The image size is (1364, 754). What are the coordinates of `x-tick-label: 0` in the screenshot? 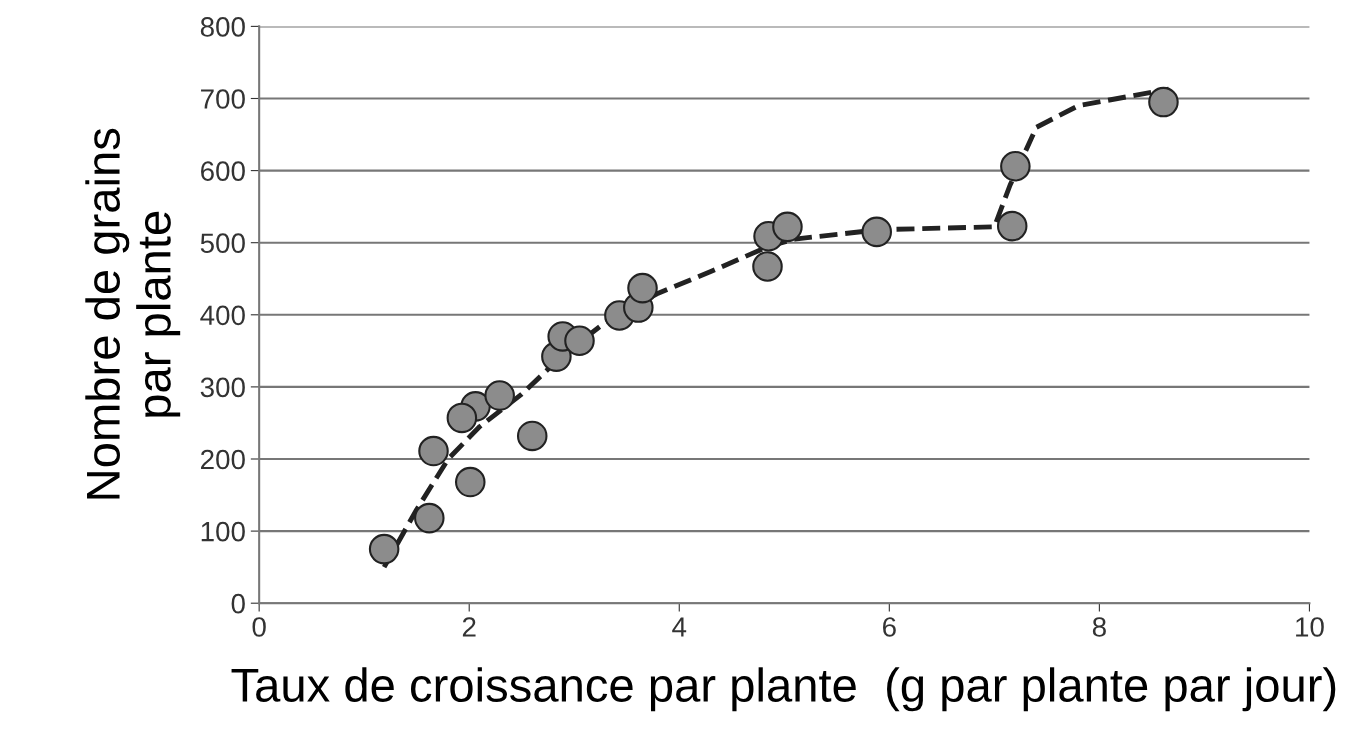 It's located at (259, 627).